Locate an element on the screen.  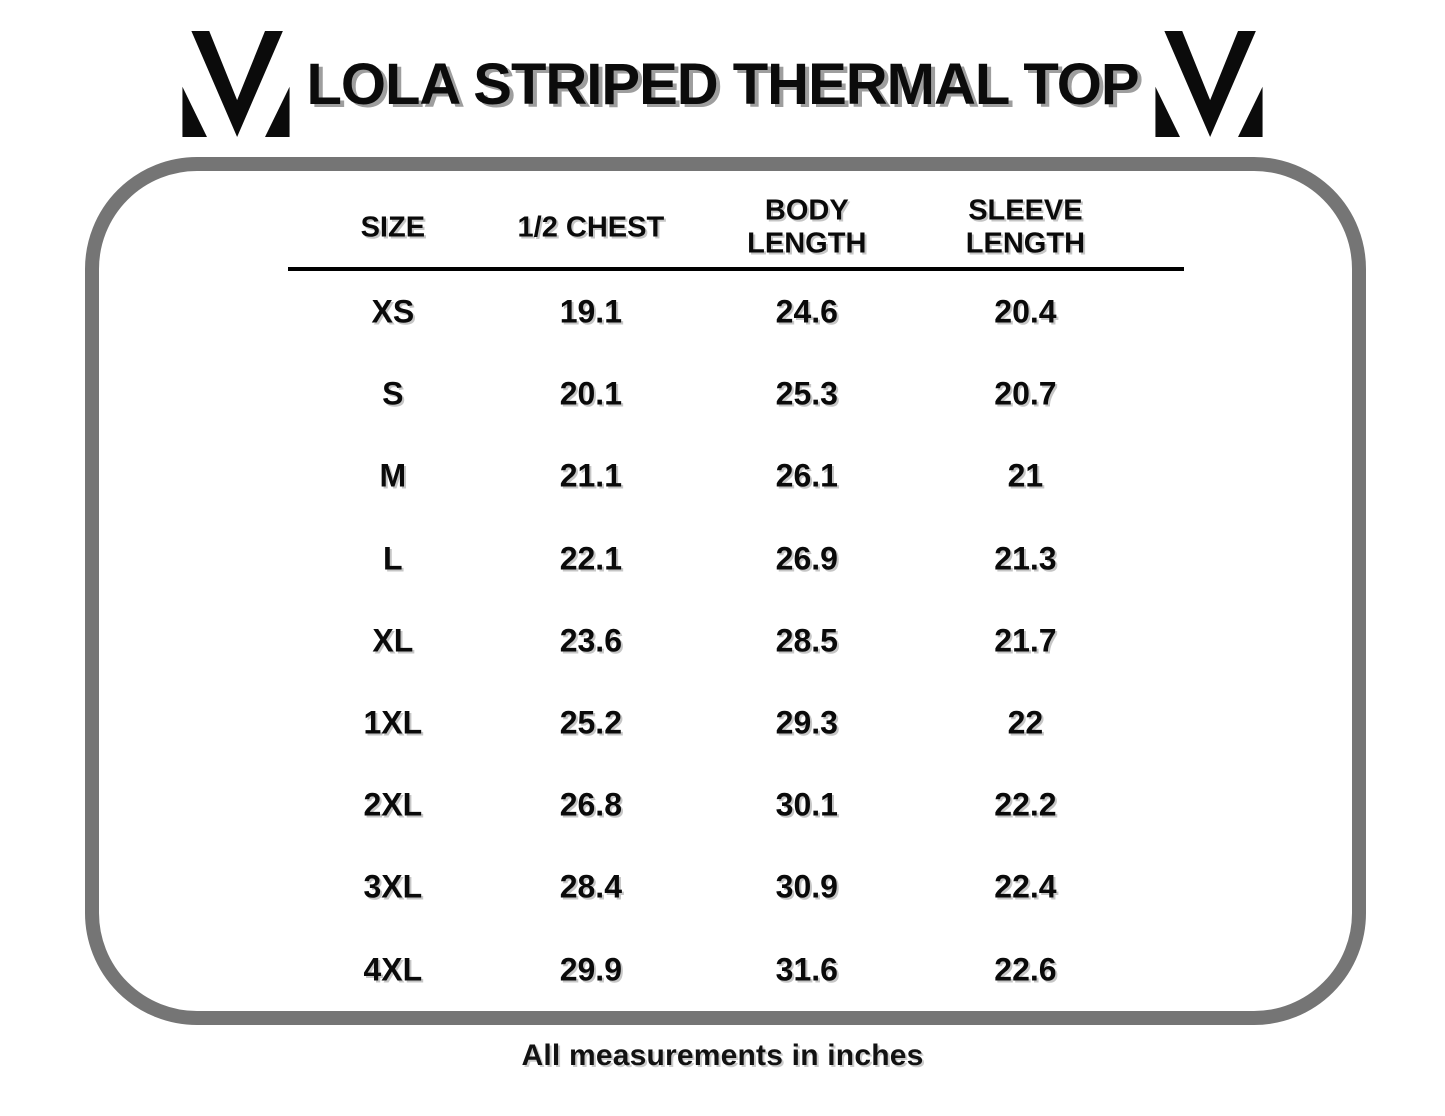
measurement-cell: 30.9 is located at coordinates (806, 886).